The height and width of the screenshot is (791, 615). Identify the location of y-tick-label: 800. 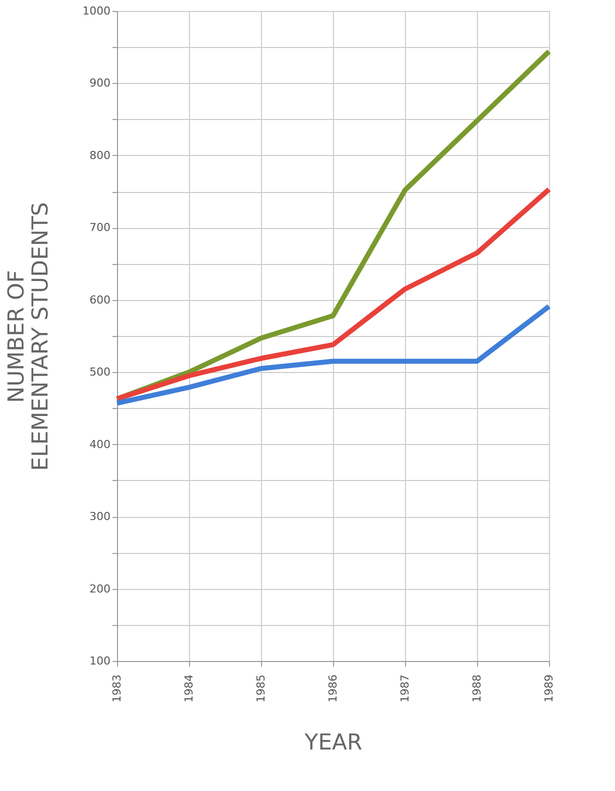
(100, 155).